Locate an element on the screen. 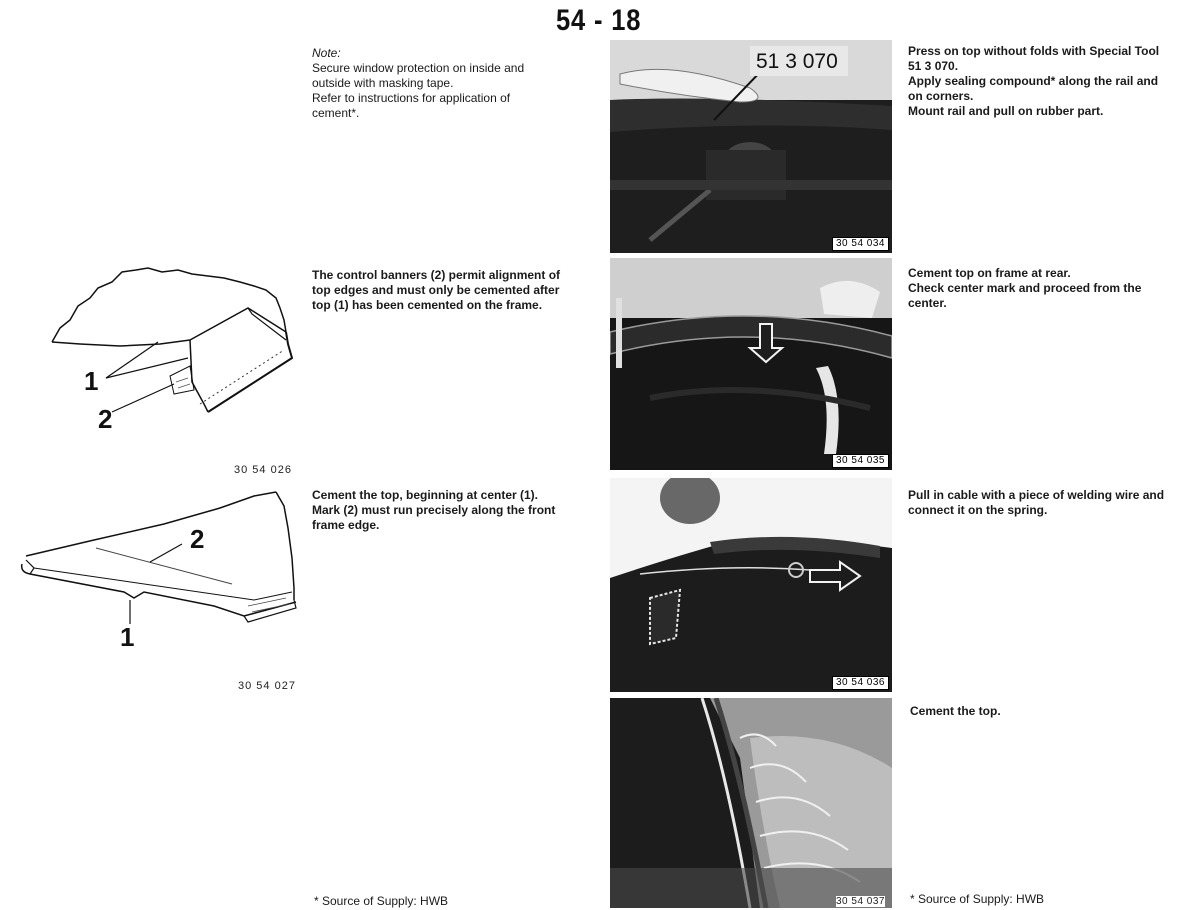 This screenshot has width=1200, height=910. photo-rear-frame: 30 54 035 is located at coordinates (751, 364).